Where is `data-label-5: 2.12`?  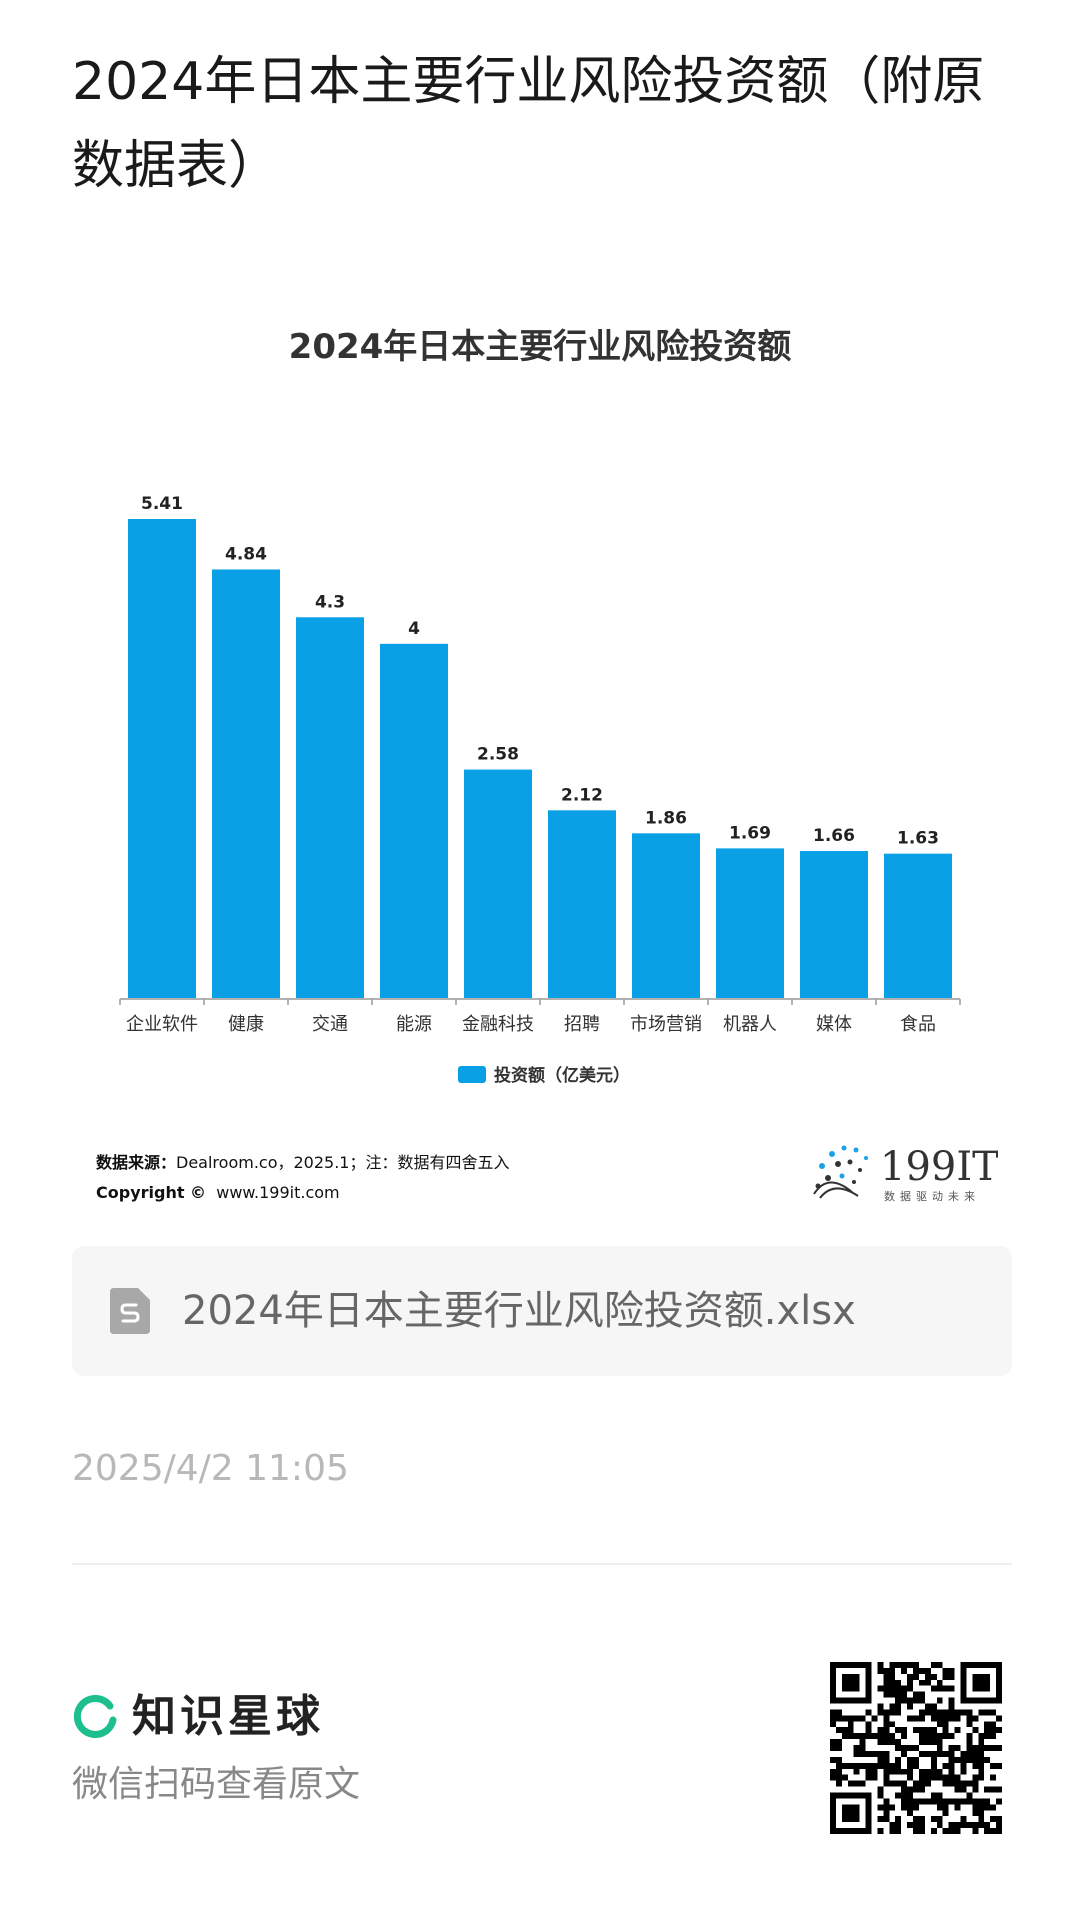 data-label-5: 2.12 is located at coordinates (582, 795).